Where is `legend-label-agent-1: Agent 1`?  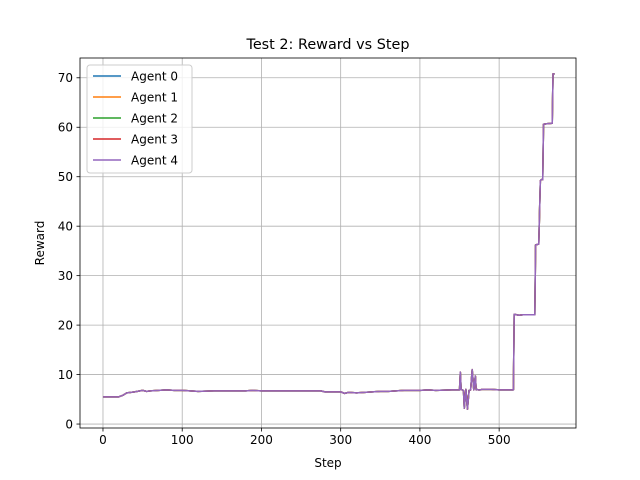 legend-label-agent-1: Agent 1 is located at coordinates (154, 97).